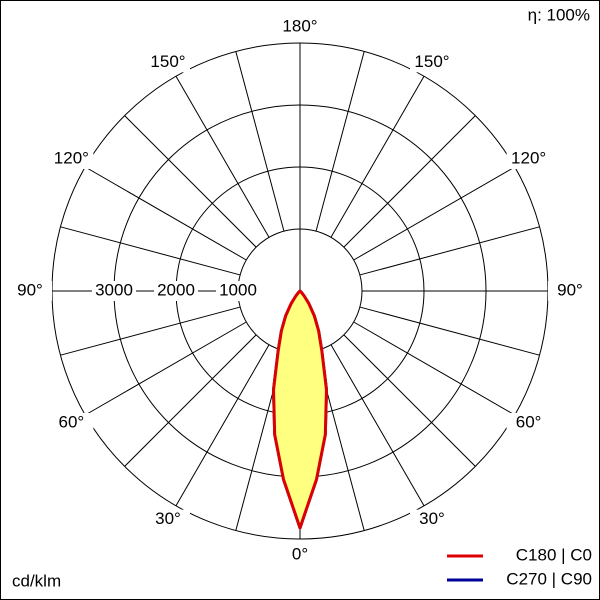 The height and width of the screenshot is (600, 600). I want to click on unit-label: cd/klm, so click(36, 580).